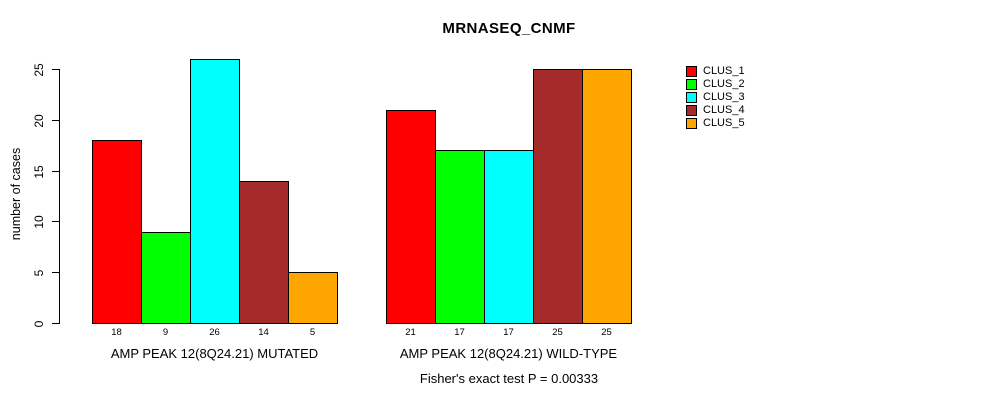  I want to click on y-axis-line, so click(59, 196).